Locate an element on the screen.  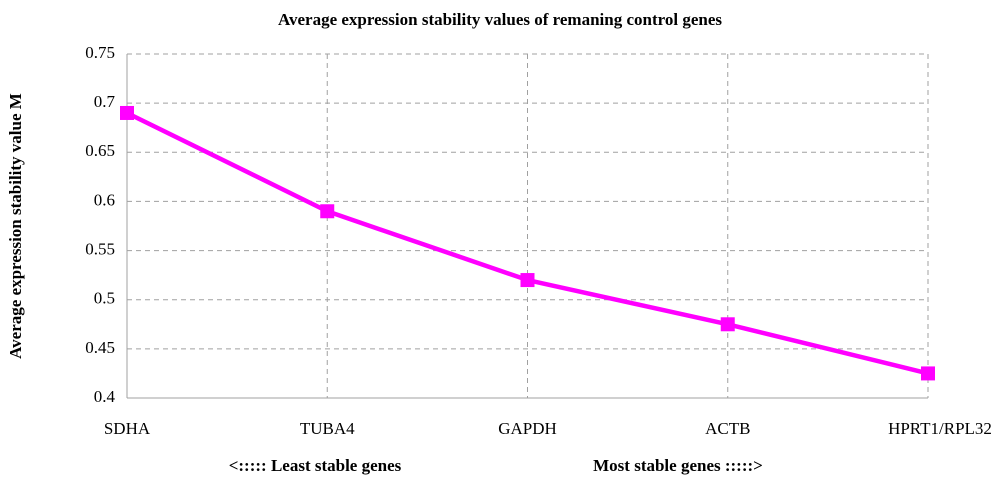
y-tick-label: 0.6 is located at coordinates (104, 199).